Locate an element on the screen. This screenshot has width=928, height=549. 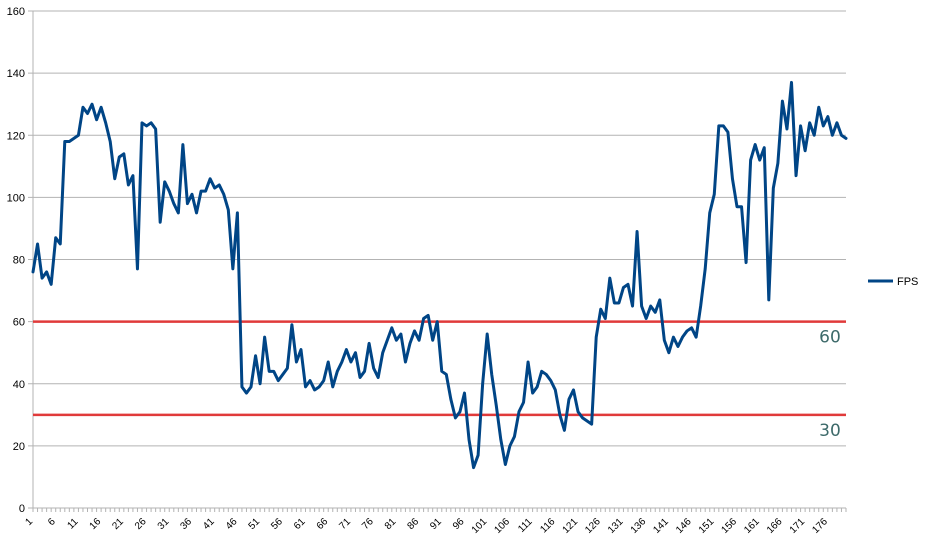
x-tick-label: 31 is located at coordinates (164, 524).